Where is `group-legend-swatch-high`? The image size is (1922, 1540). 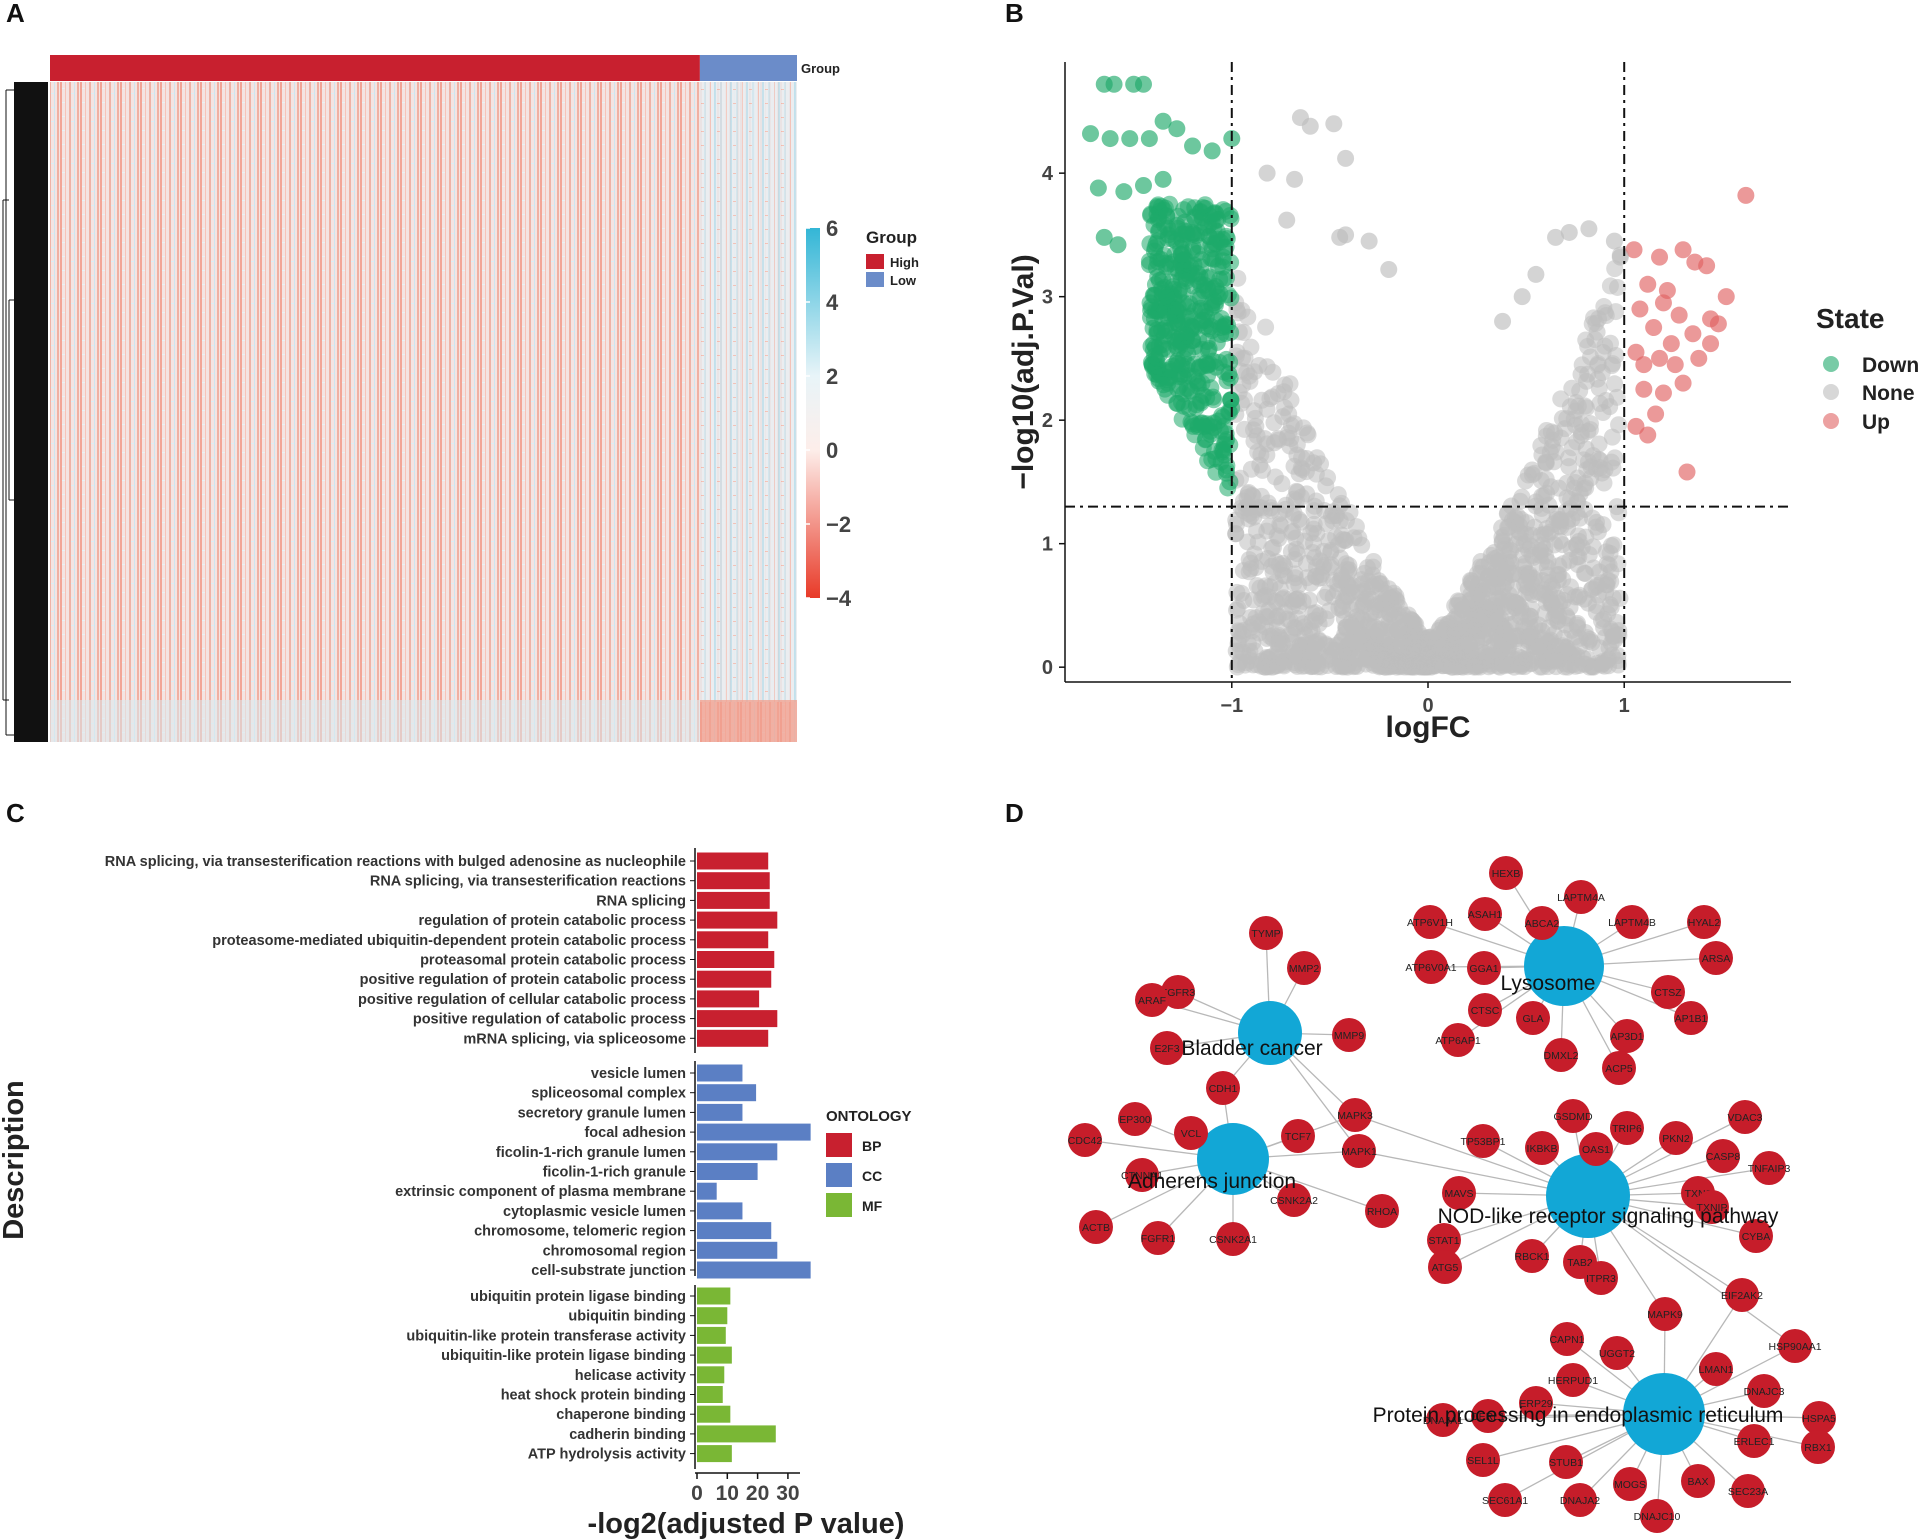
group-legend-swatch-high is located at coordinates (875, 261).